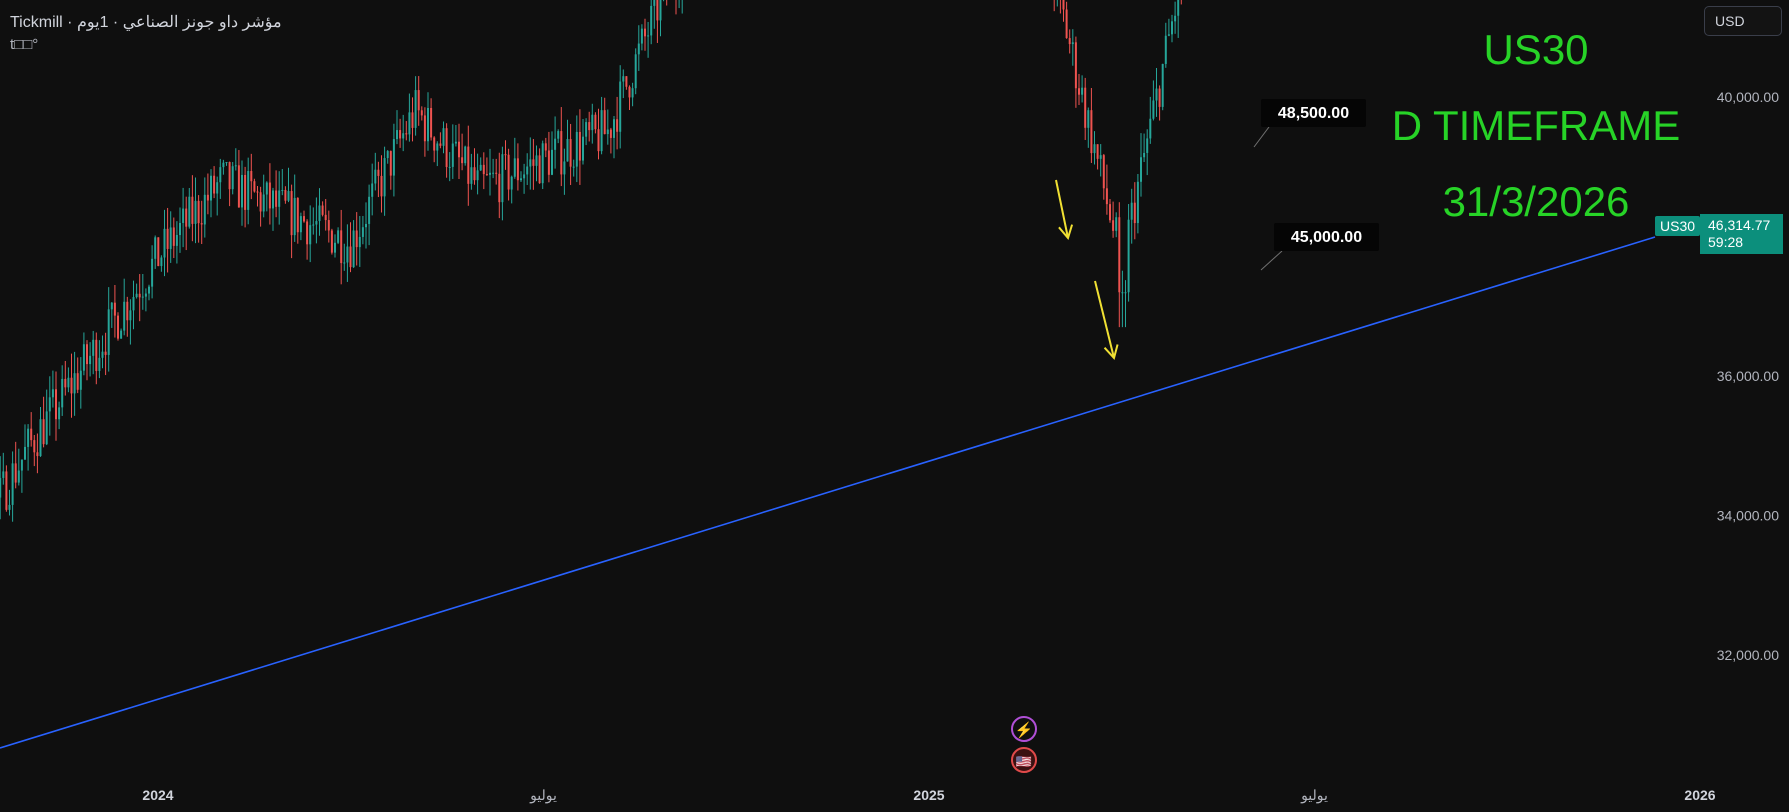 Image resolution: width=1789 pixels, height=812 pixels. Describe the element at coordinates (1536, 201) in the screenshot. I see `title-line-date: 31/3/2026` at that location.